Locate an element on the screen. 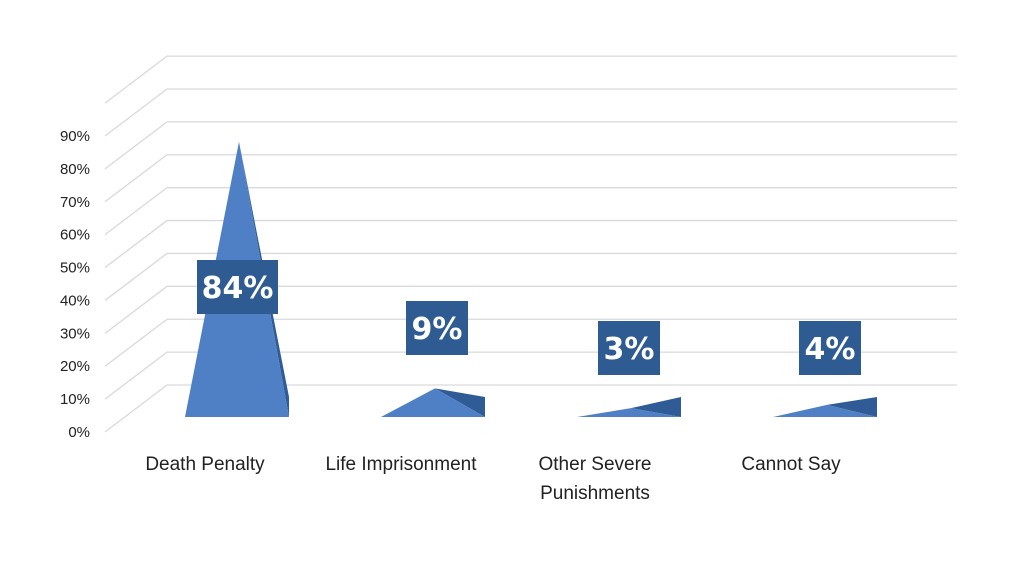 This screenshot has height=576, width=1024. y-tick-label: 20% is located at coordinates (75, 366).